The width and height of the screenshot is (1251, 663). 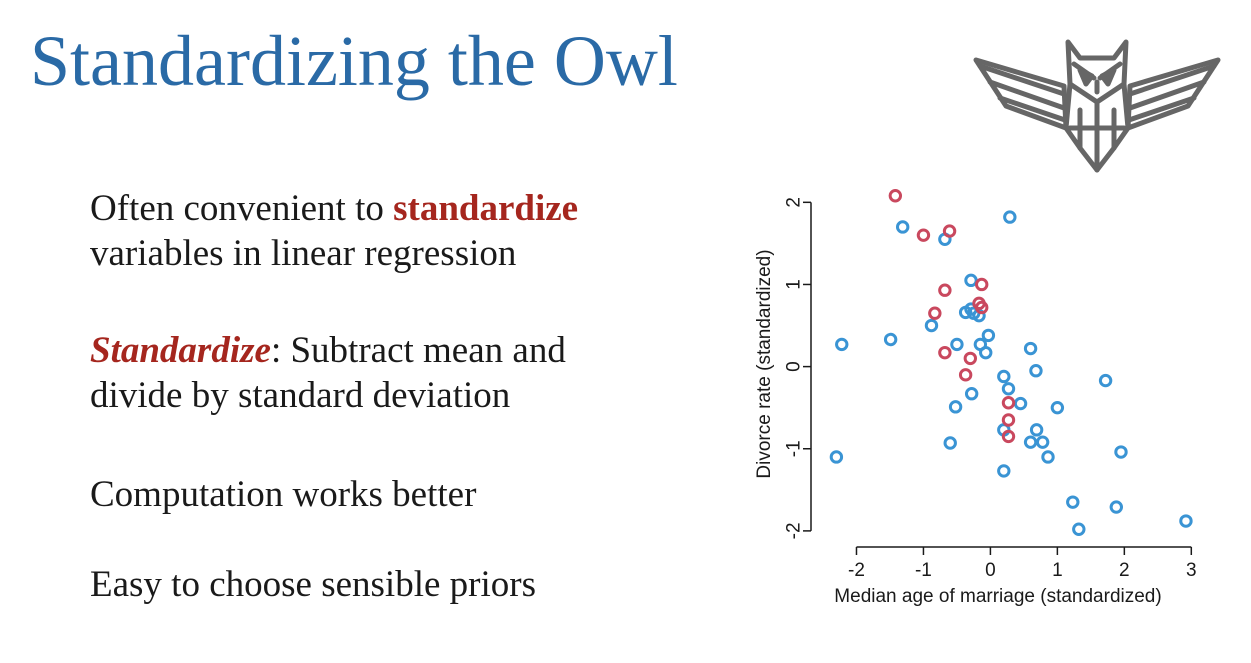 What do you see at coordinates (794, 202) in the screenshot?
I see `y-tick-label: 2` at bounding box center [794, 202].